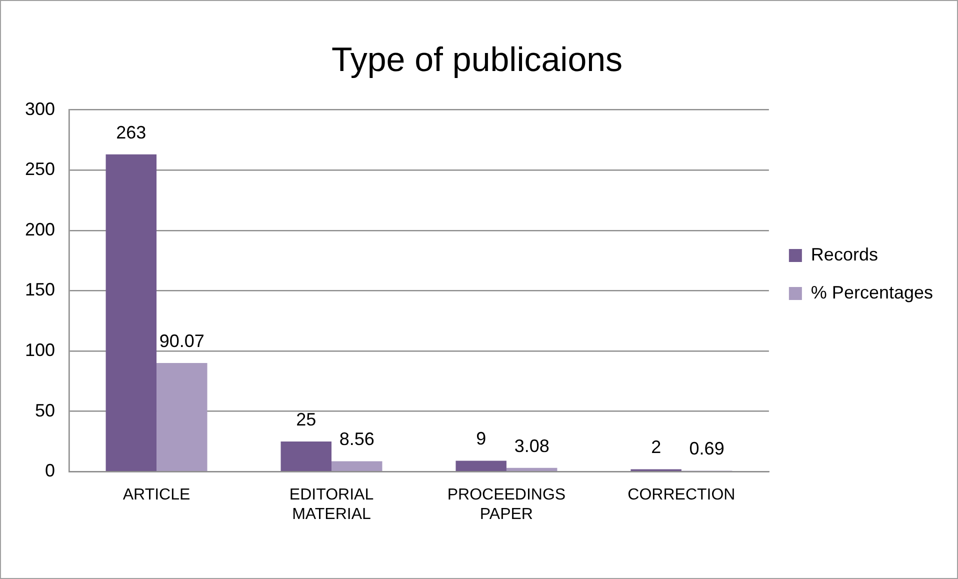  What do you see at coordinates (181, 340) in the screenshot?
I see `data-label: 90.07` at bounding box center [181, 340].